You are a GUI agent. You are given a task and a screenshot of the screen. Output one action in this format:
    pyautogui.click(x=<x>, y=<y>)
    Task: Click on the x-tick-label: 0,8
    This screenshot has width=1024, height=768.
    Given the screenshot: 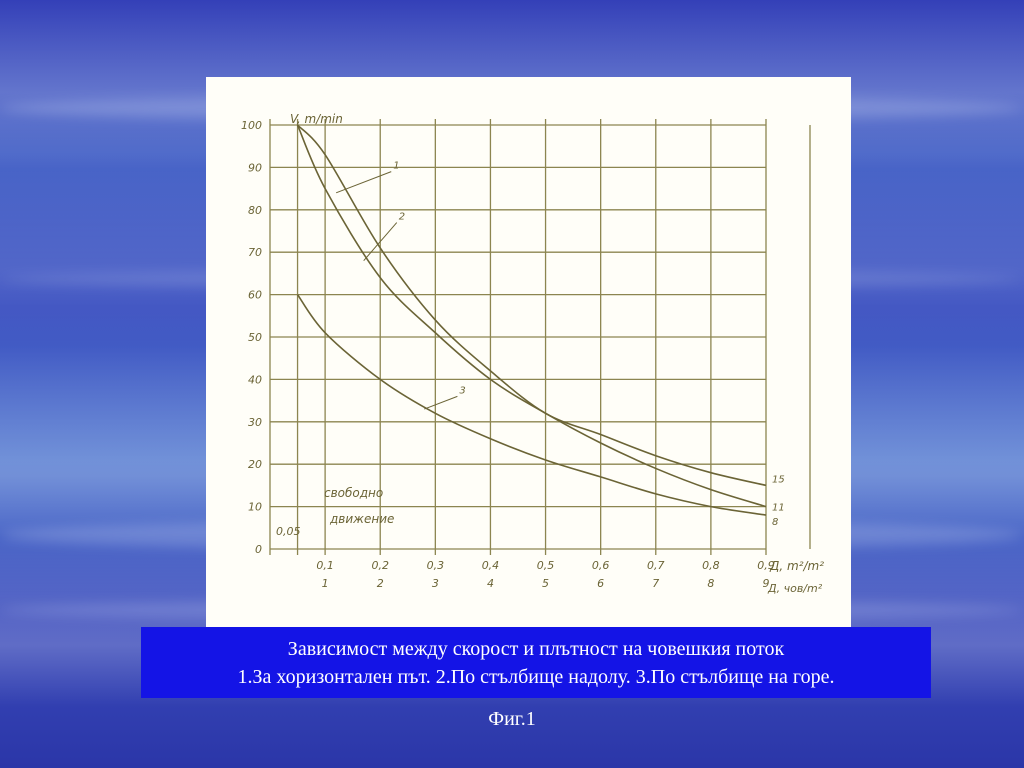 What is the action you would take?
    pyautogui.click(x=711, y=565)
    